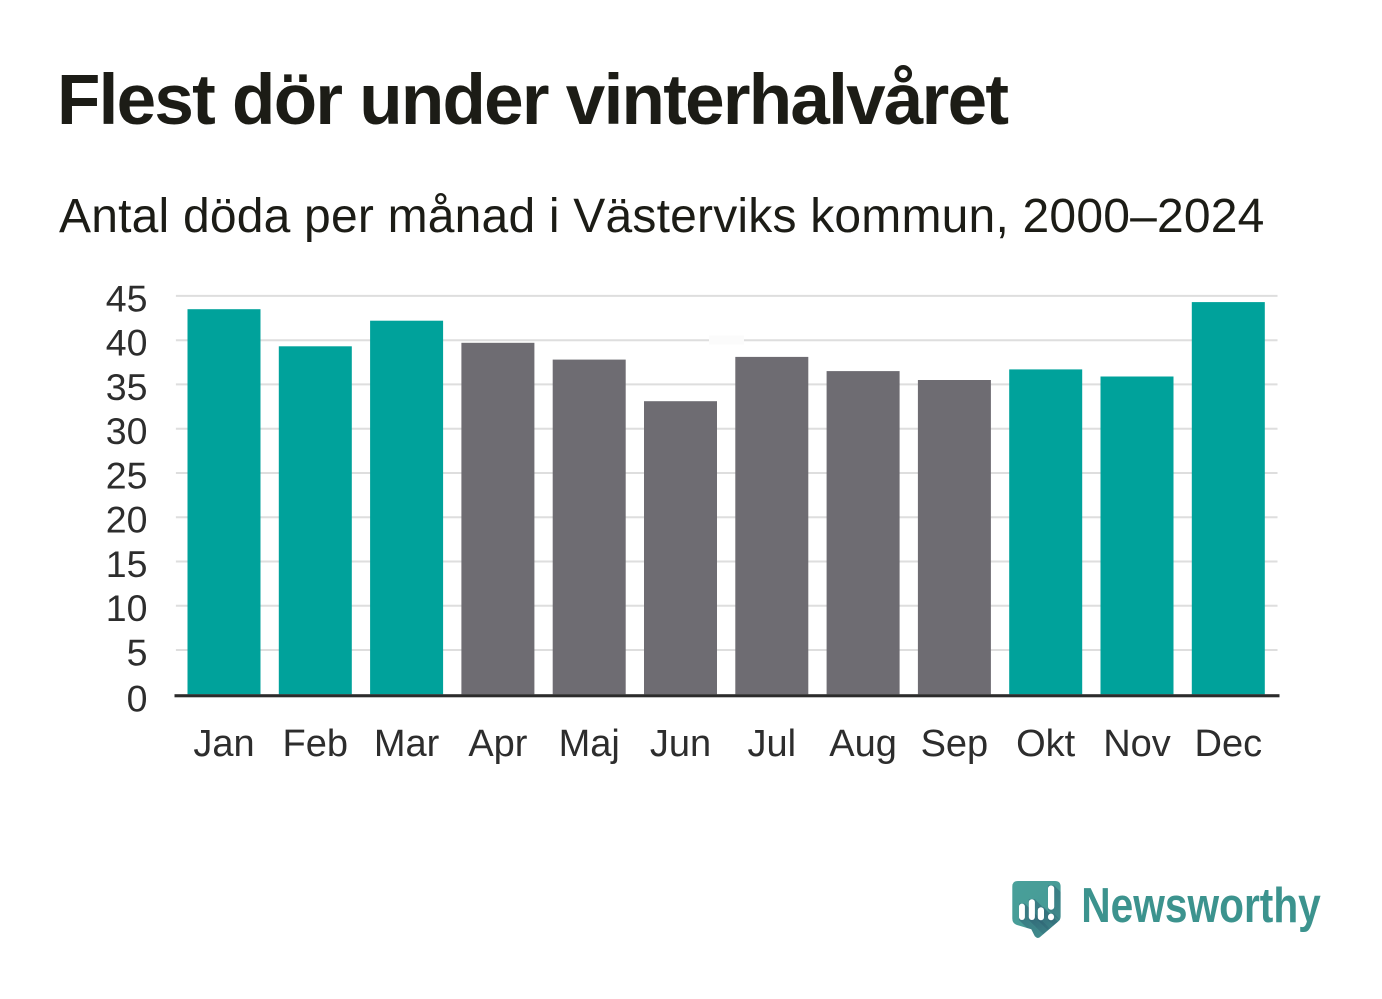  What do you see at coordinates (1046, 744) in the screenshot?
I see `svg-text: Okt` at bounding box center [1046, 744].